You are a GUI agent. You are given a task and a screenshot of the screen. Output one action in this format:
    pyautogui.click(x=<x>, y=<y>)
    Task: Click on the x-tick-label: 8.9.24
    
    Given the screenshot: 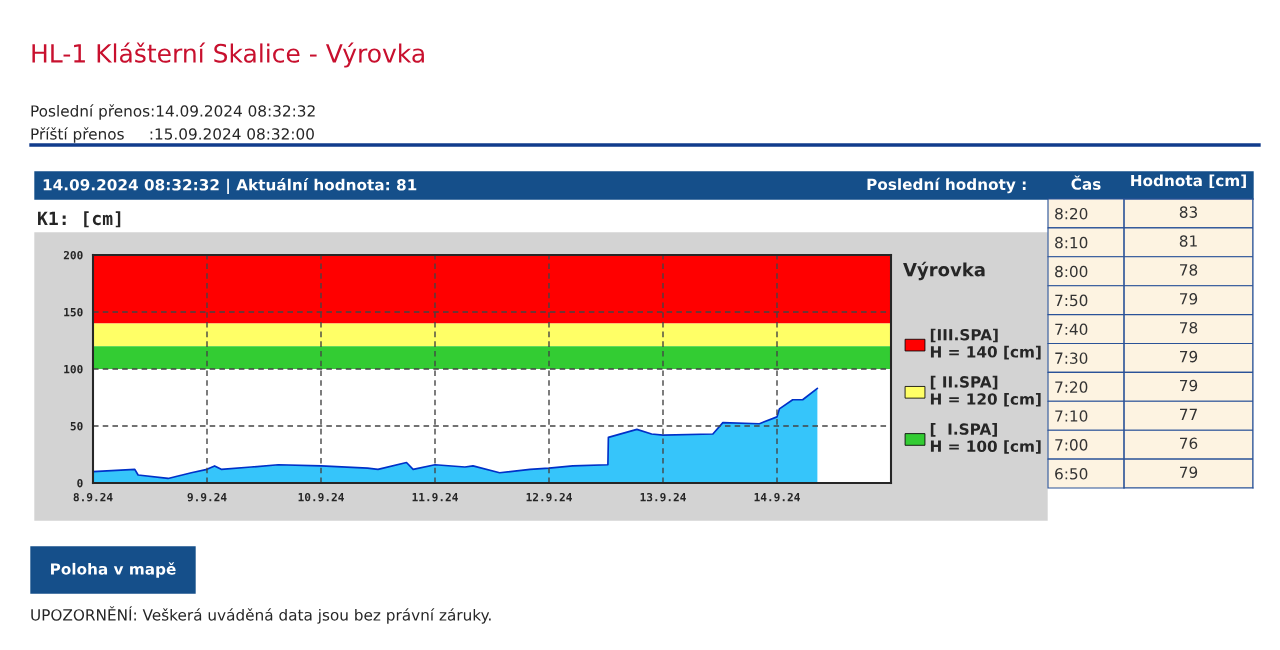 What is the action you would take?
    pyautogui.click(x=93, y=497)
    